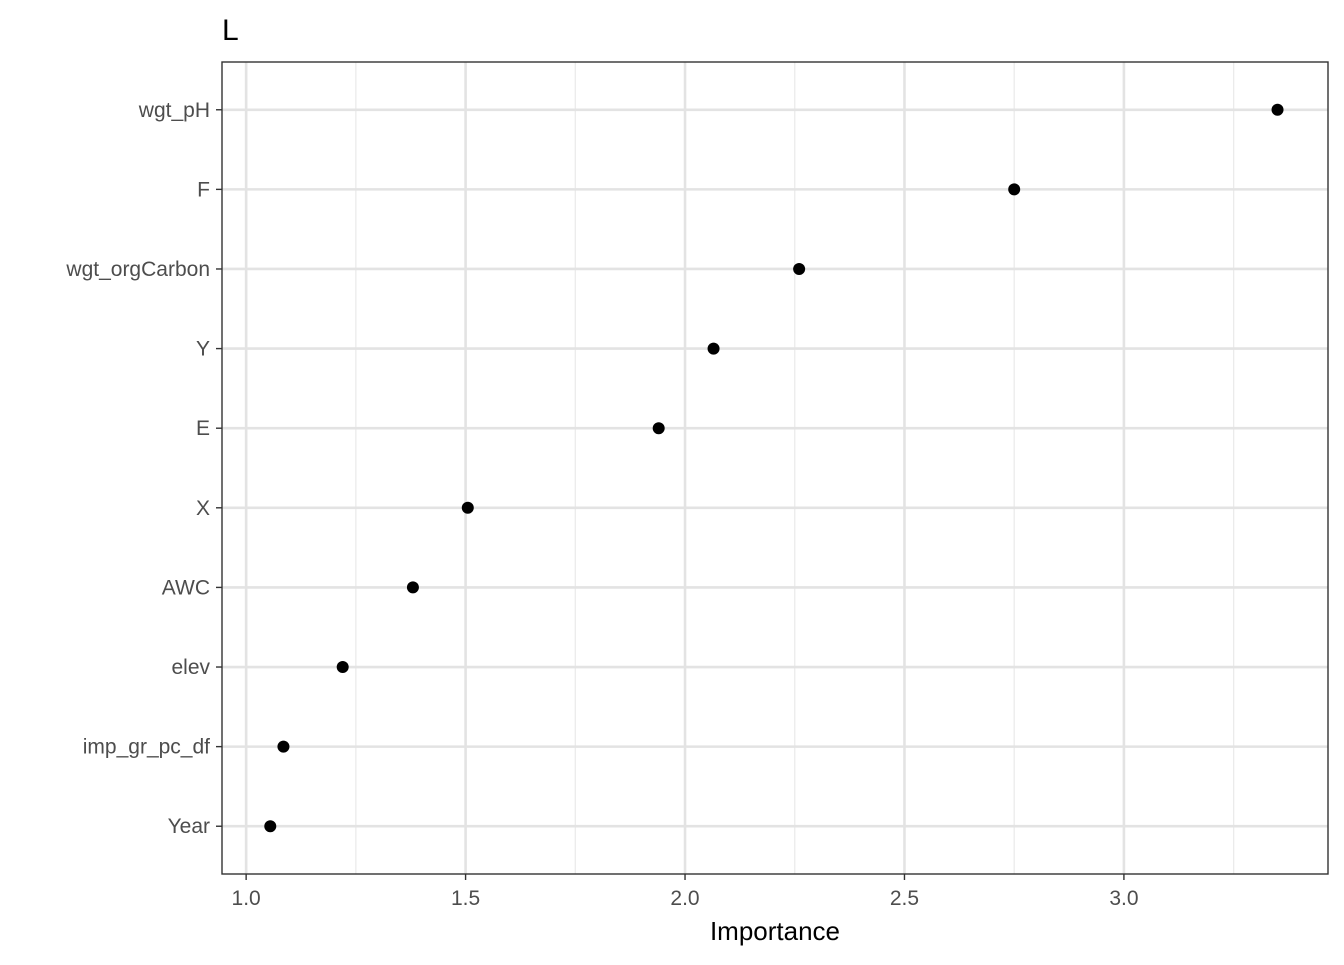 The height and width of the screenshot is (965, 1344). I want to click on y-tick-label: F, so click(203, 189).